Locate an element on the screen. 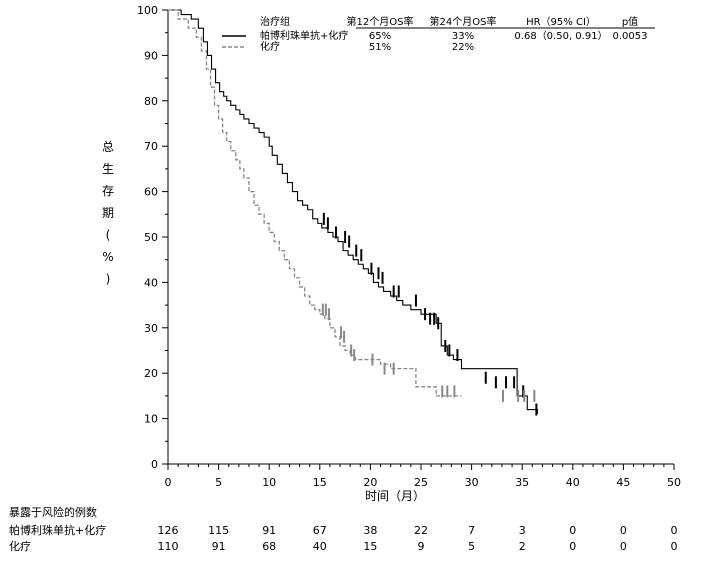 This screenshot has width=702, height=564. risk-count: 3 is located at coordinates (522, 530).